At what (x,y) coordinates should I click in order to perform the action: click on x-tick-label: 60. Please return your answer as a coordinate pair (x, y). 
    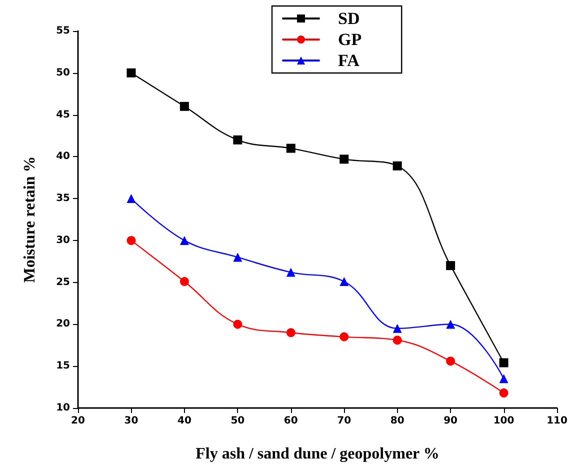
    Looking at the image, I should click on (291, 421).